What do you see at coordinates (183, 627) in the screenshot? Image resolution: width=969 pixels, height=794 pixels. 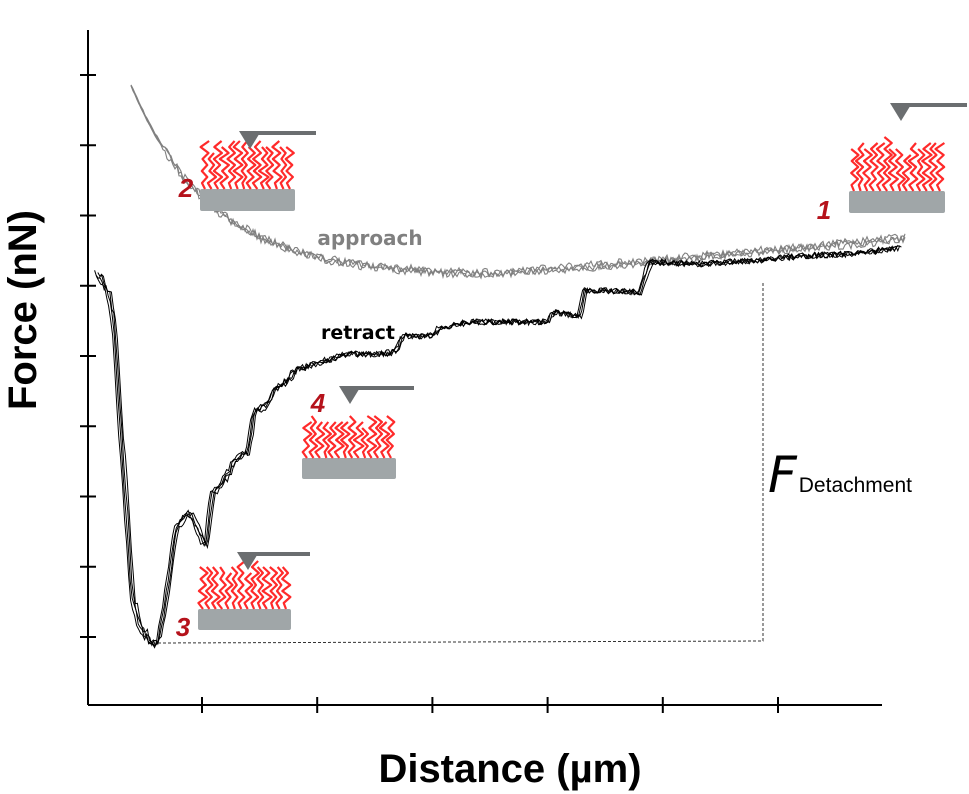 I see `step-3-label: 3` at bounding box center [183, 627].